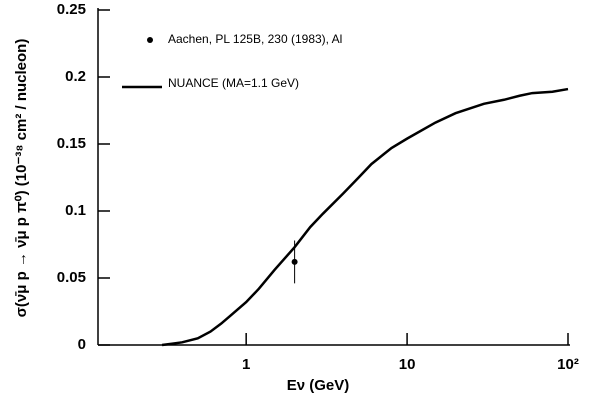 The width and height of the screenshot is (592, 404). What do you see at coordinates (71, 277) in the screenshot?
I see `y-tick-label: 0.05` at bounding box center [71, 277].